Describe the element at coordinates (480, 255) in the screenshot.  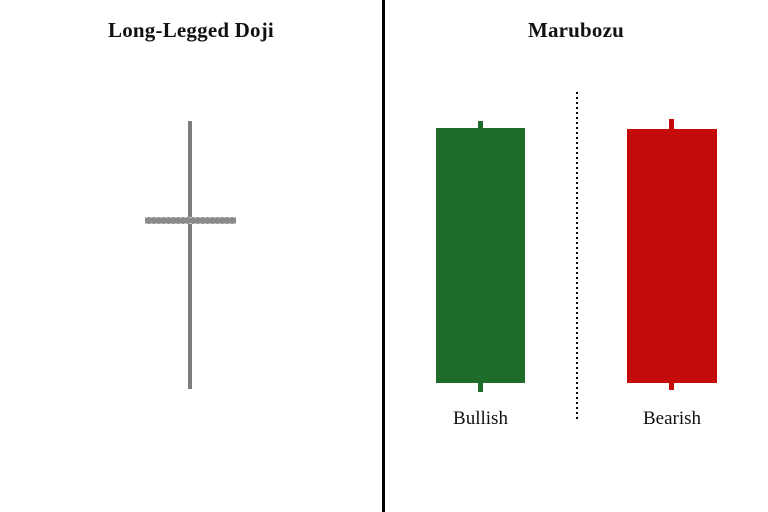
I see `bullish-candle-body` at that location.